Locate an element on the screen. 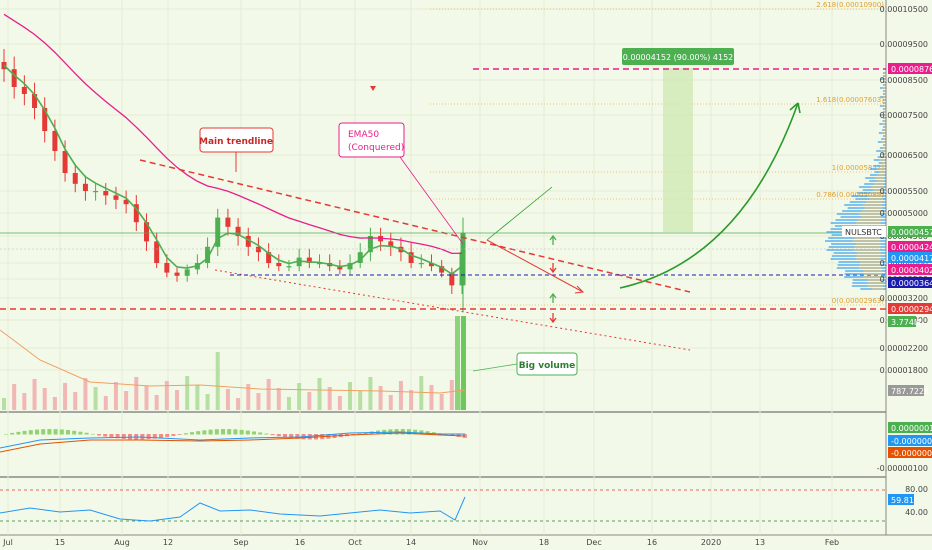 The height and width of the screenshot is (550, 932). macd-layer is located at coordinates (233, 441).